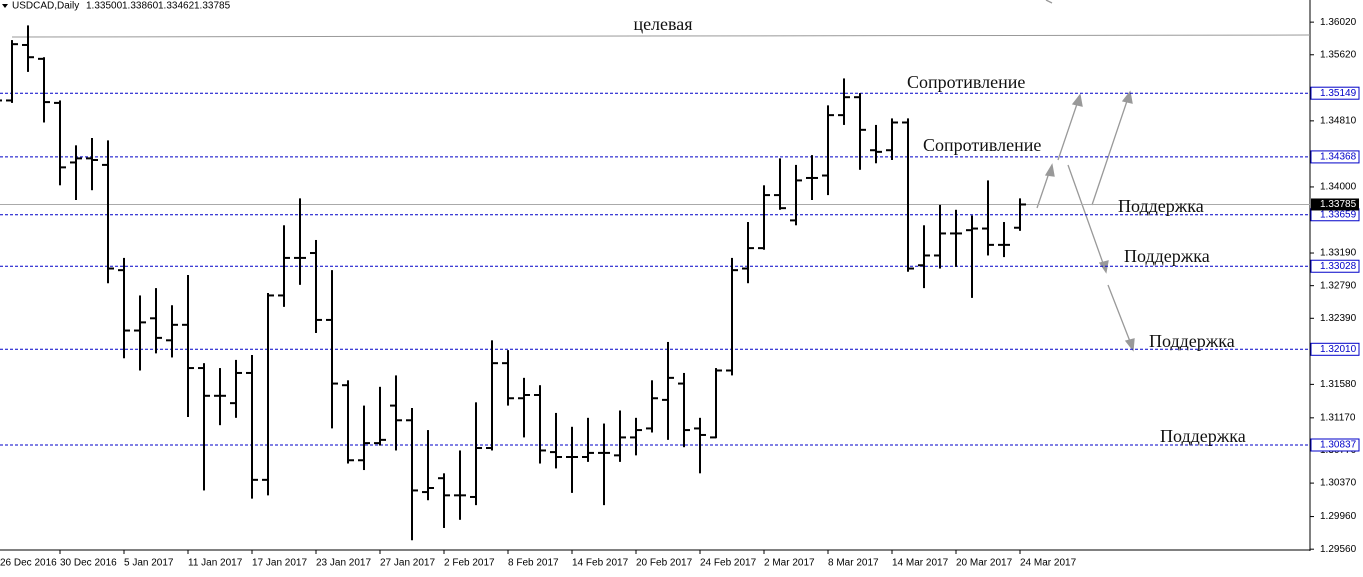 This screenshot has height=577, width=1363. What do you see at coordinates (212, 6) in the screenshot?
I see `header-value: 1.33785` at bounding box center [212, 6].